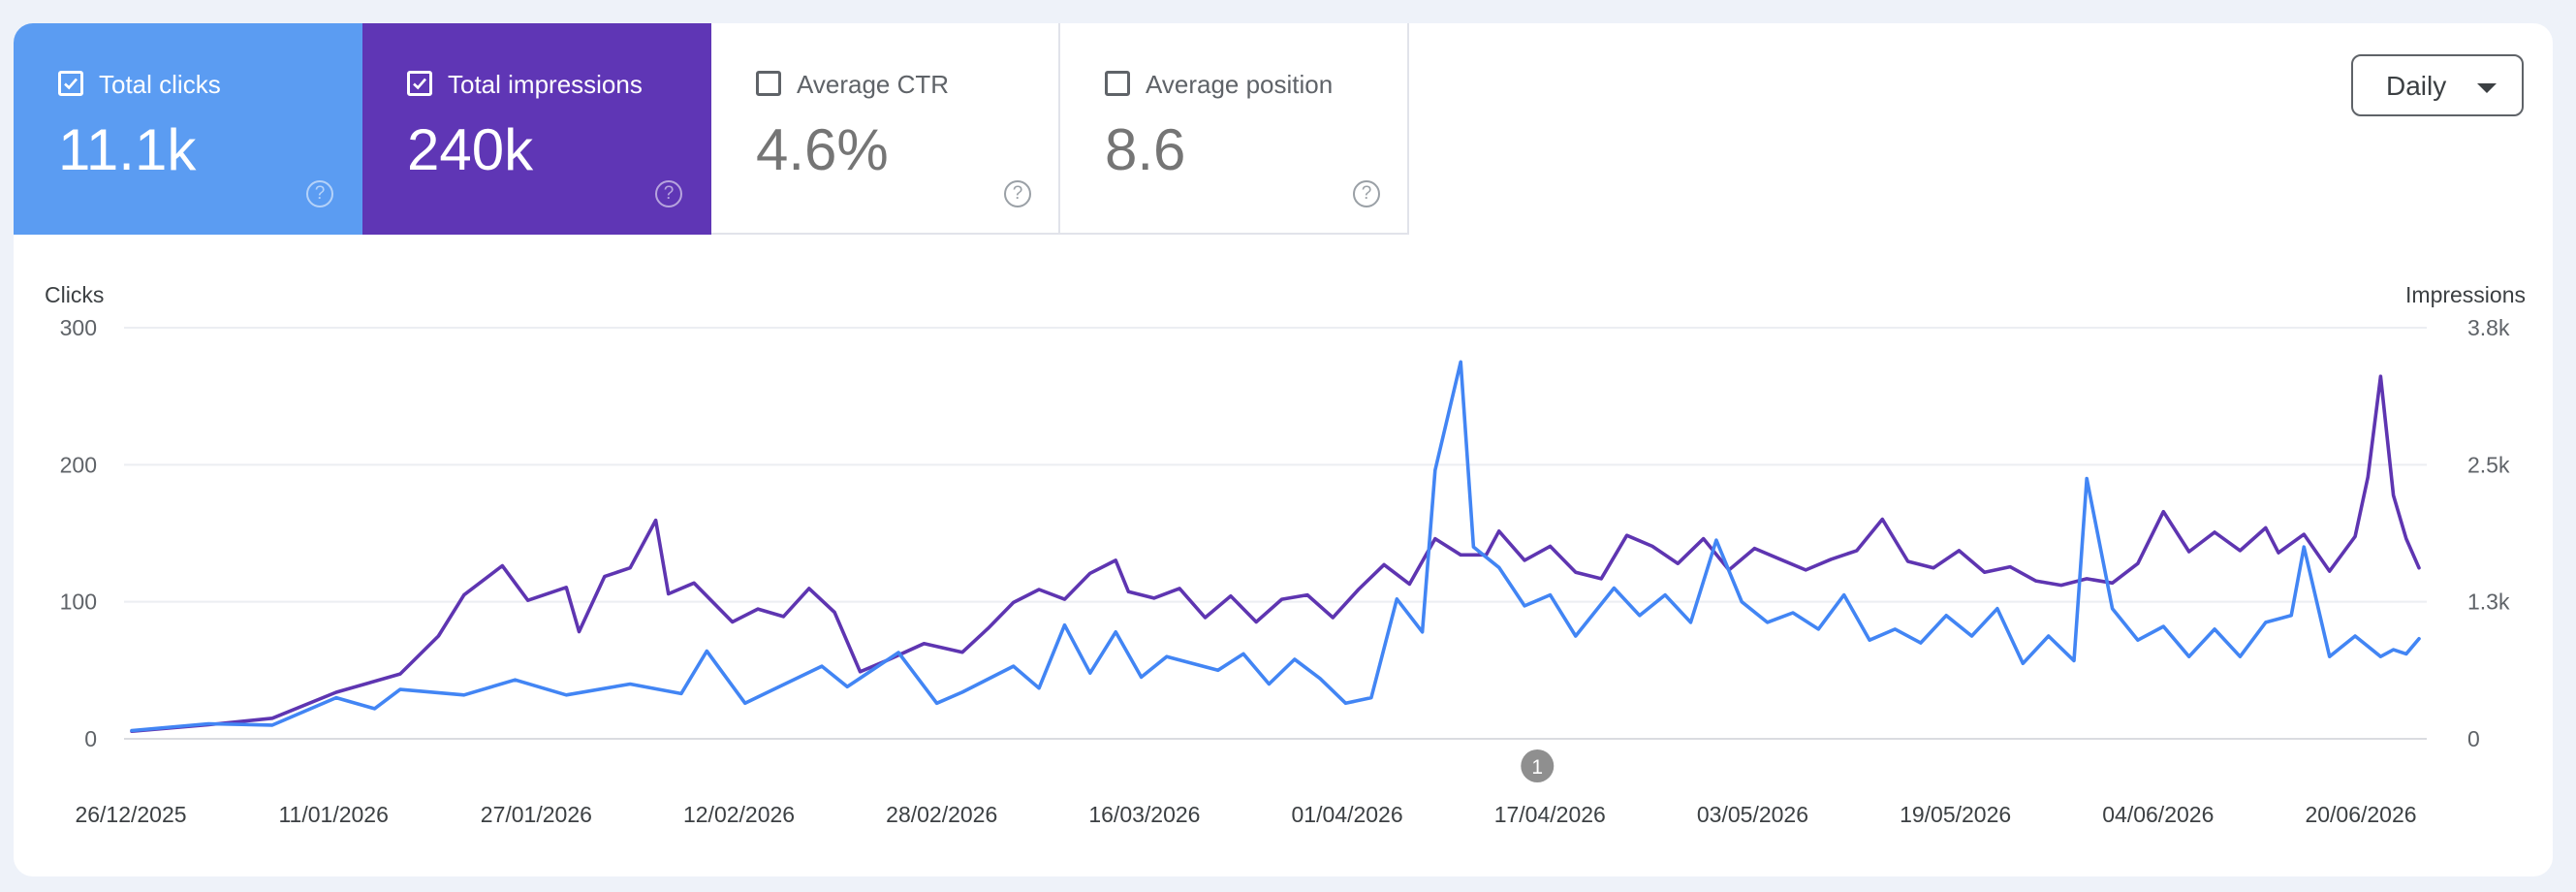 This screenshot has height=892, width=2576. Describe the element at coordinates (127, 149) in the screenshot. I see `metric-value: 11.1k` at that location.